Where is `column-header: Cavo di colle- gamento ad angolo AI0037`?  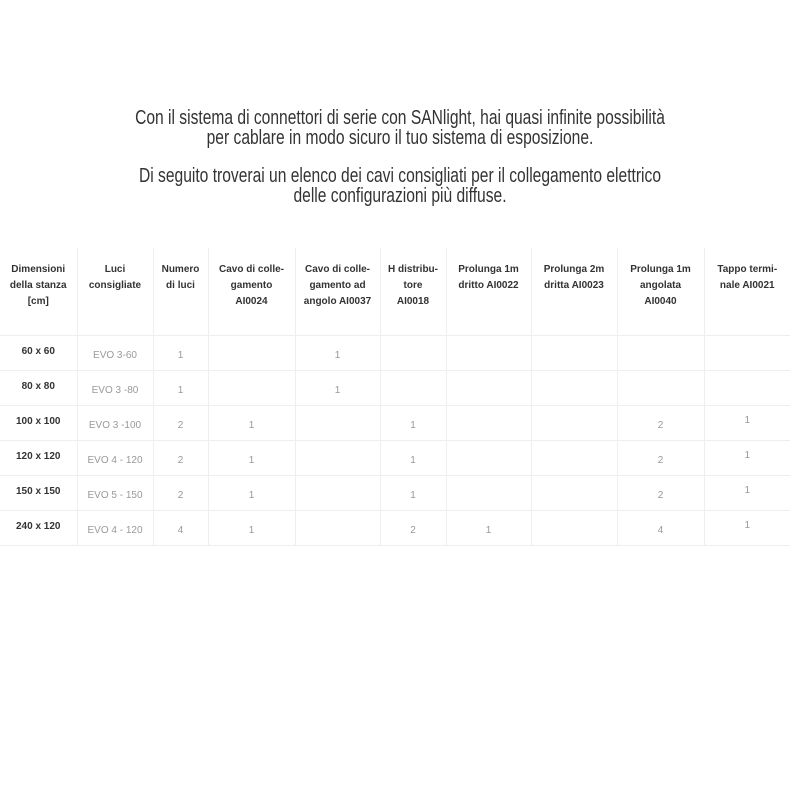 column-header: Cavo di colle- gamento ad angolo AI0037 is located at coordinates (338, 292).